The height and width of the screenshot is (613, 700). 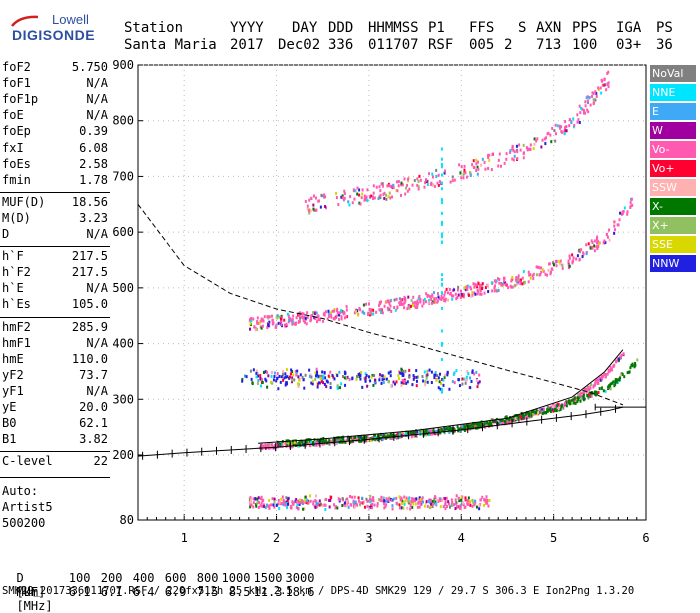 I want to click on muf-label: MUF, so click(x=27, y=592).